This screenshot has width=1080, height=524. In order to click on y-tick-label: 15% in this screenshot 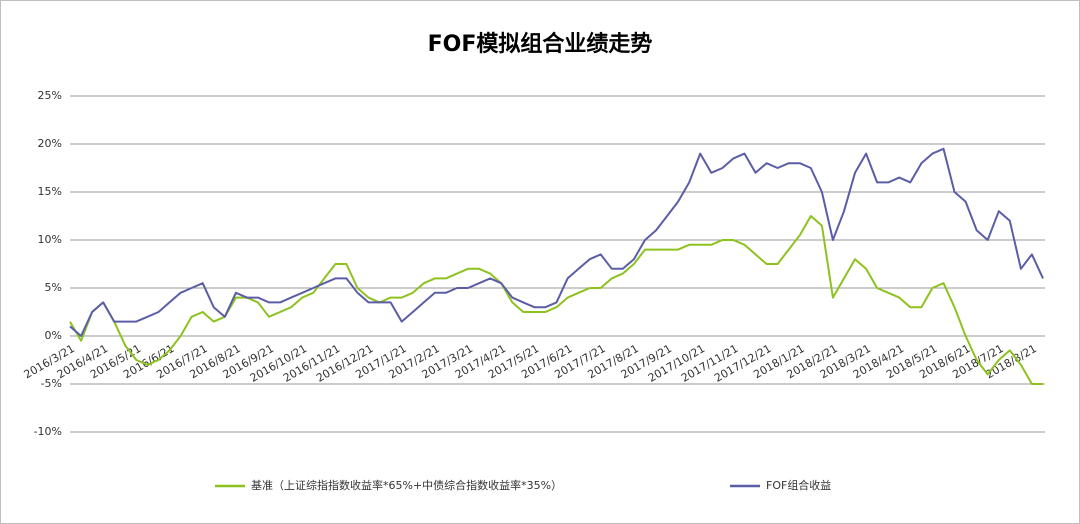, I will do `click(50, 191)`.